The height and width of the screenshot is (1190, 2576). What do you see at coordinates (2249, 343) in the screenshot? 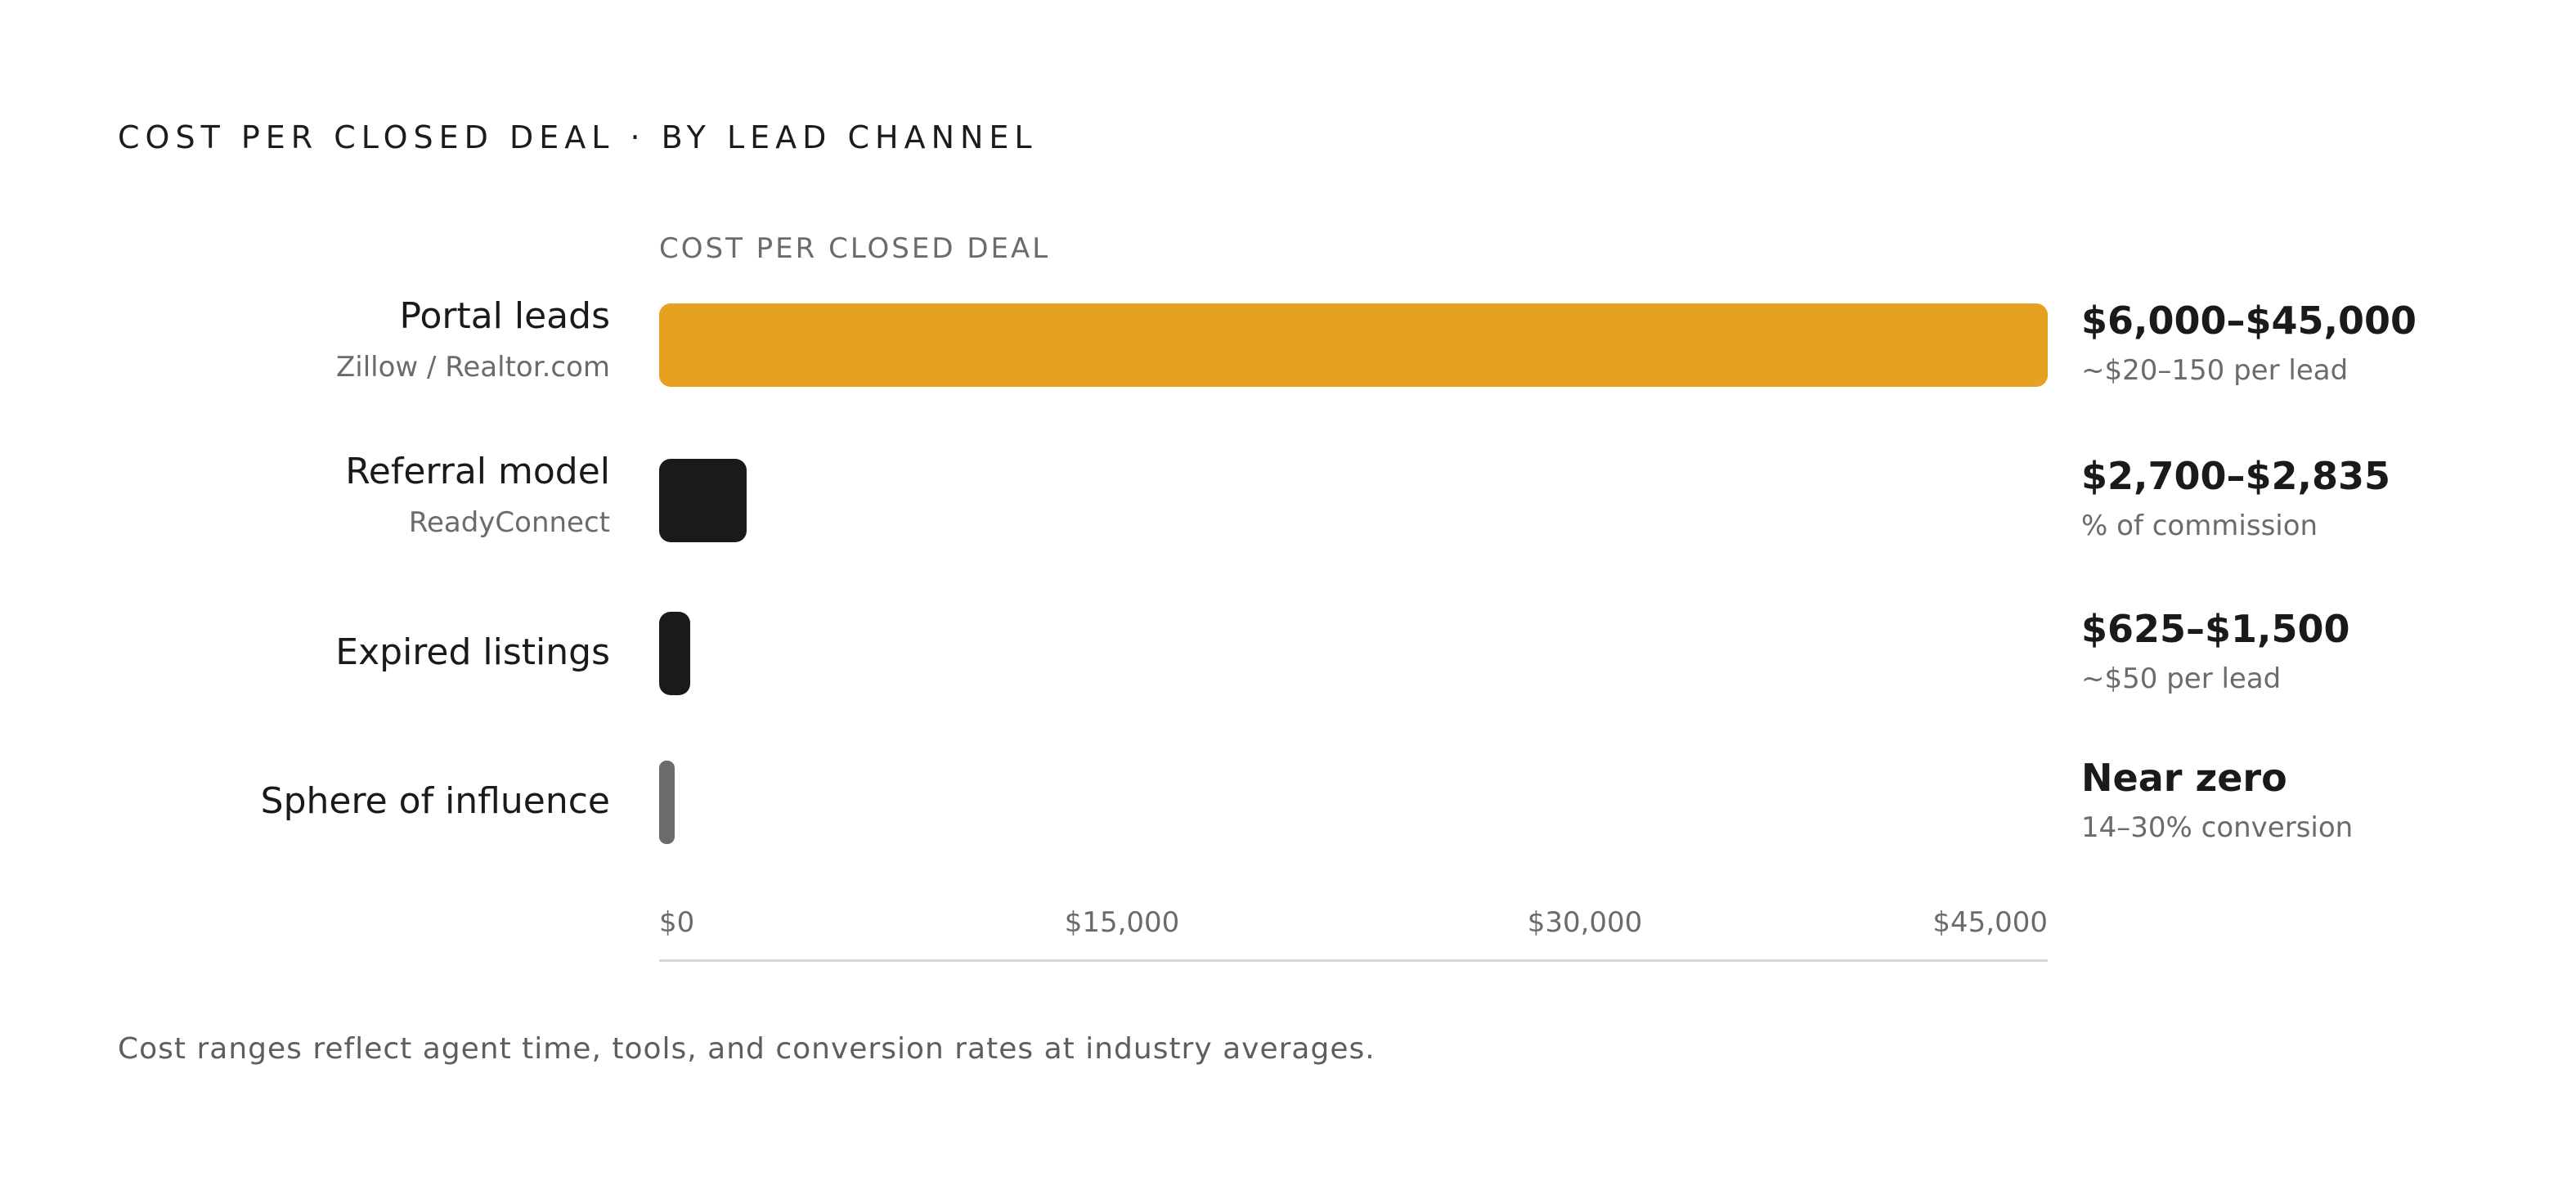
I see `value-annotation: $6,000–$45,000 ~$20–150 per lead` at bounding box center [2249, 343].